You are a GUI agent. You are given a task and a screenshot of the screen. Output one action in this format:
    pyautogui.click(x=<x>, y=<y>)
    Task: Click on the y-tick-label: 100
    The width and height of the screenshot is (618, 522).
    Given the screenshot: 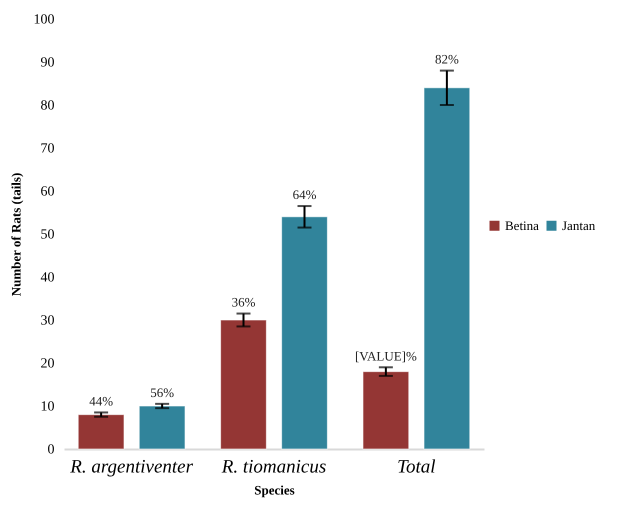 What is the action you would take?
    pyautogui.click(x=44, y=20)
    